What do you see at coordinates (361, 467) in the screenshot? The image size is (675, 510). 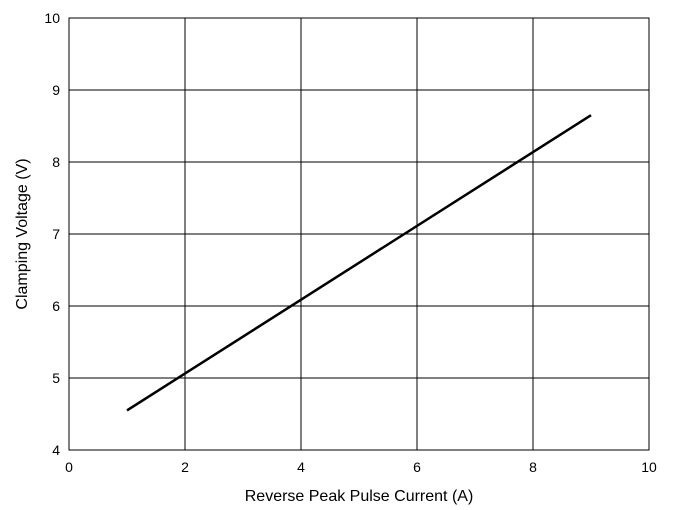 I see `x-tick-labels: 0 2 4 6 8 10` at bounding box center [361, 467].